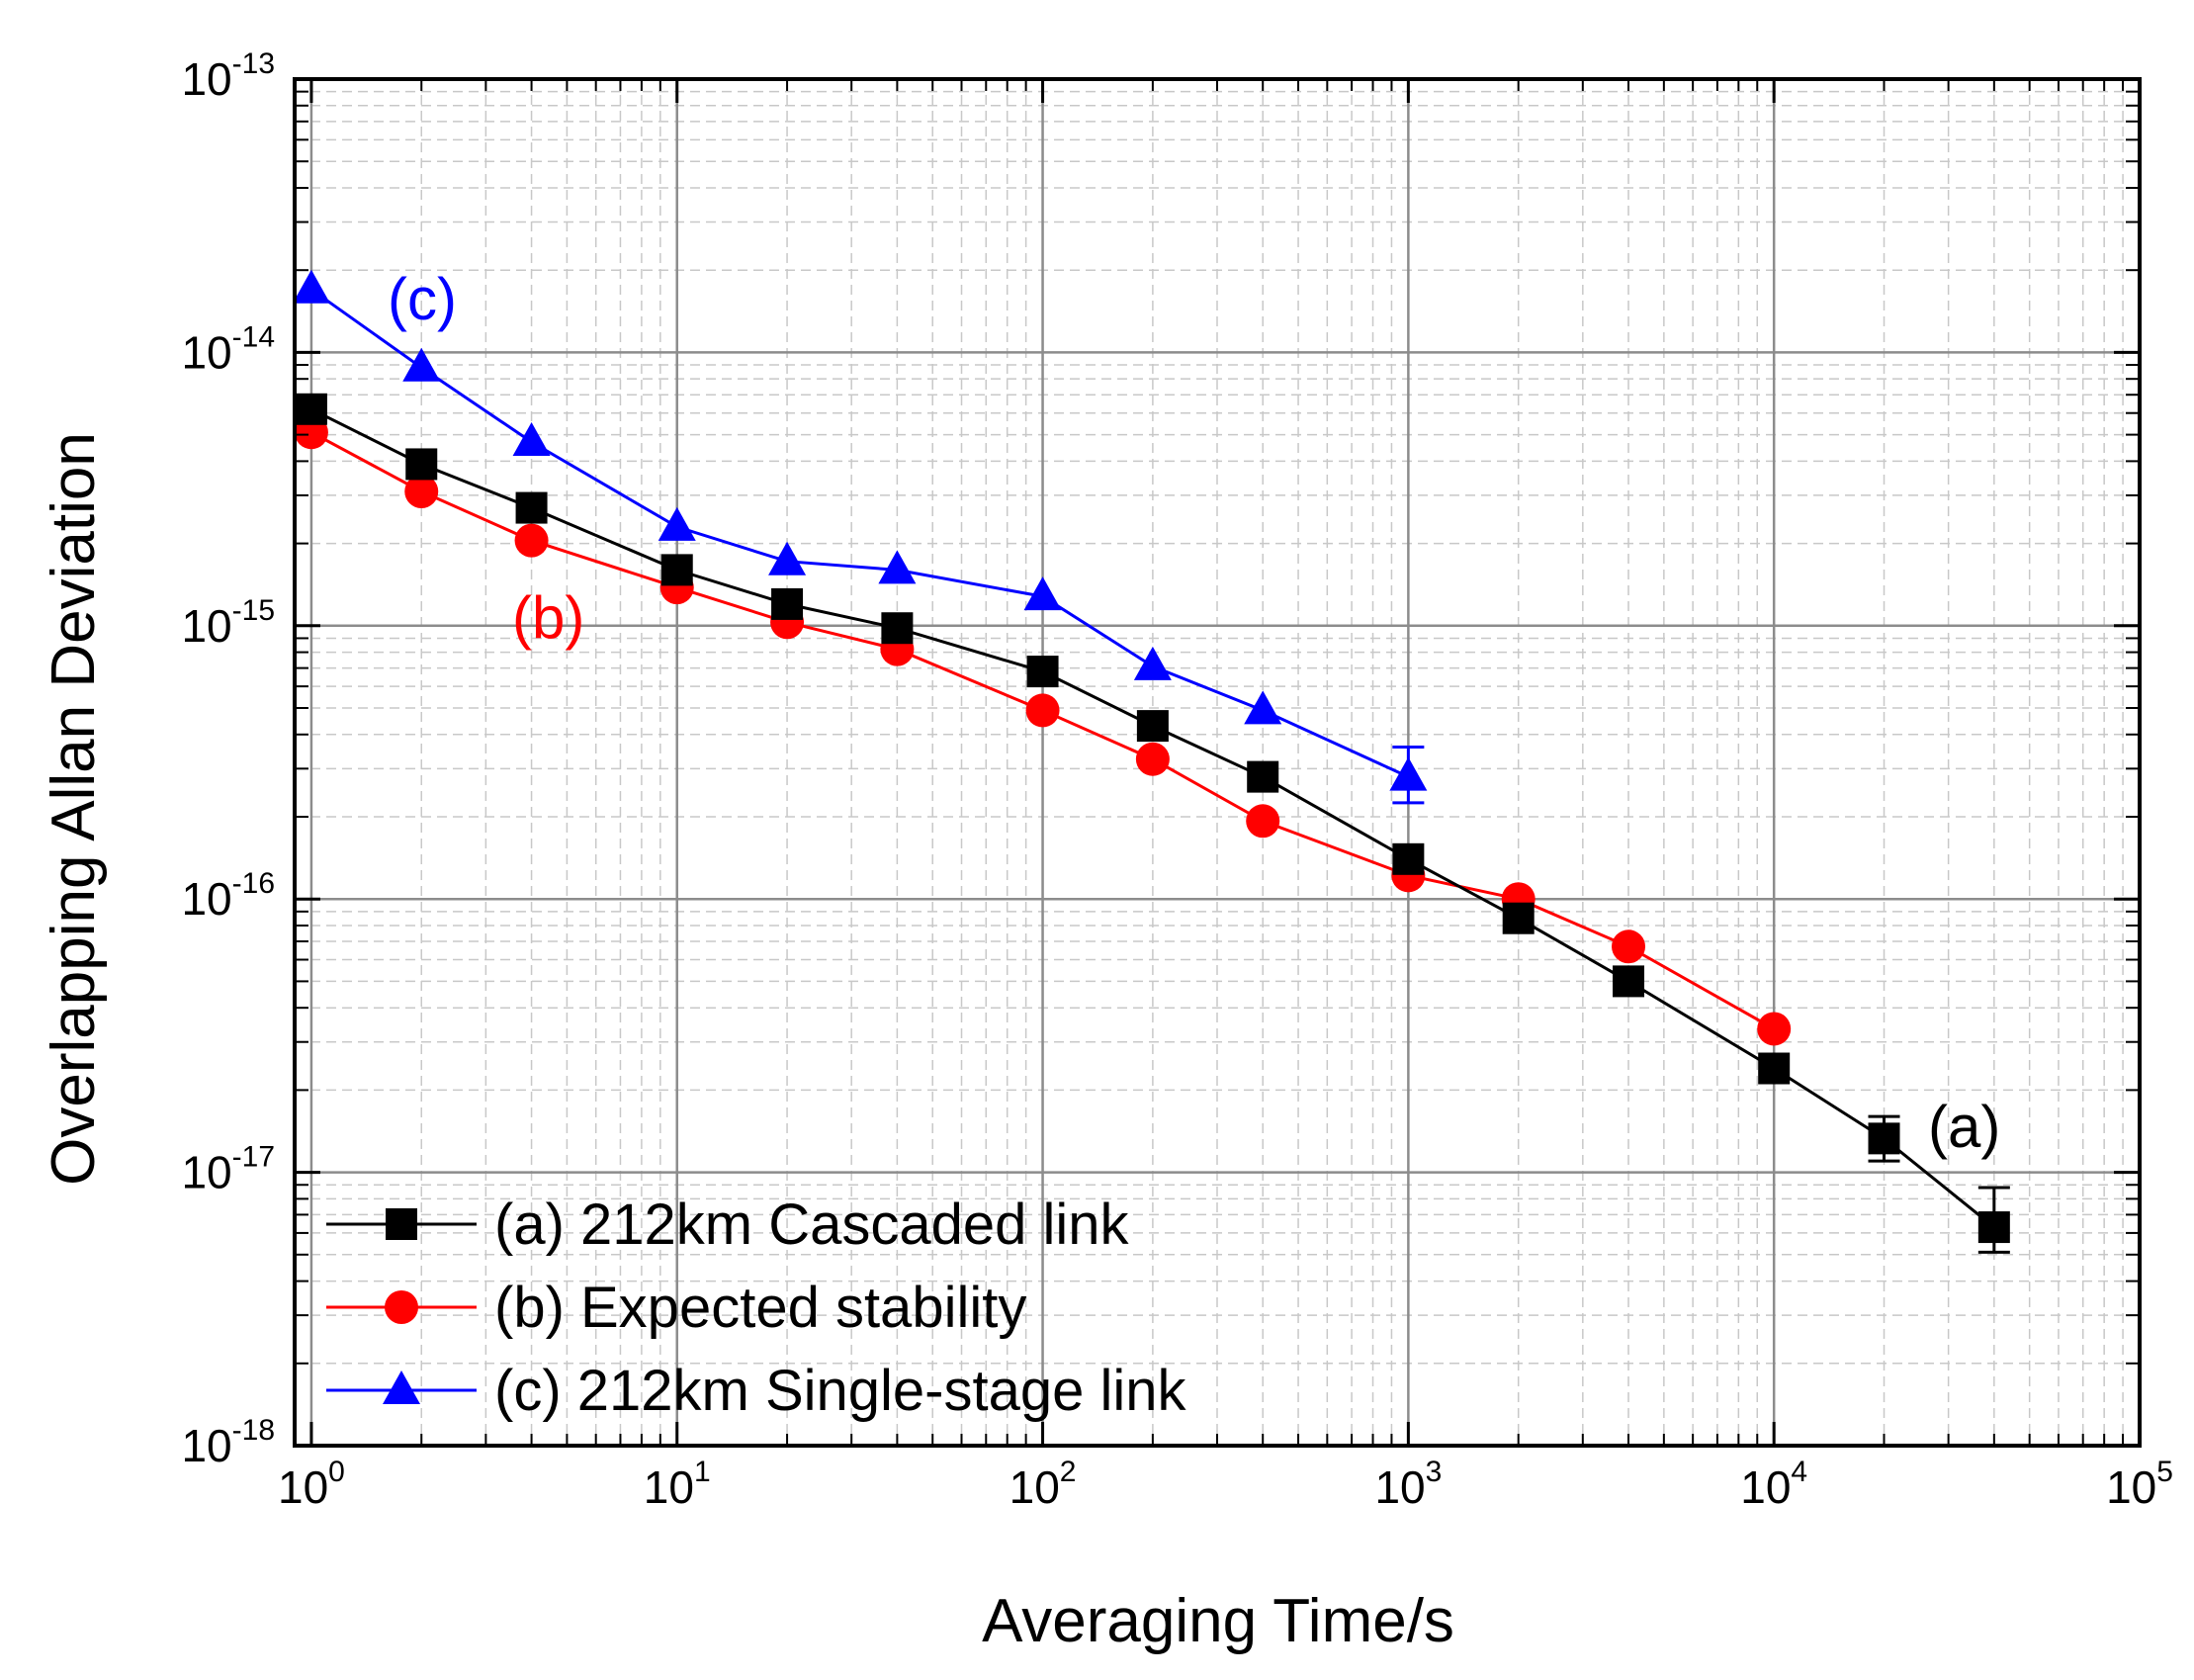  I want to click on legend-entry: (c) 212km Single-stage link, so click(756, 1391).